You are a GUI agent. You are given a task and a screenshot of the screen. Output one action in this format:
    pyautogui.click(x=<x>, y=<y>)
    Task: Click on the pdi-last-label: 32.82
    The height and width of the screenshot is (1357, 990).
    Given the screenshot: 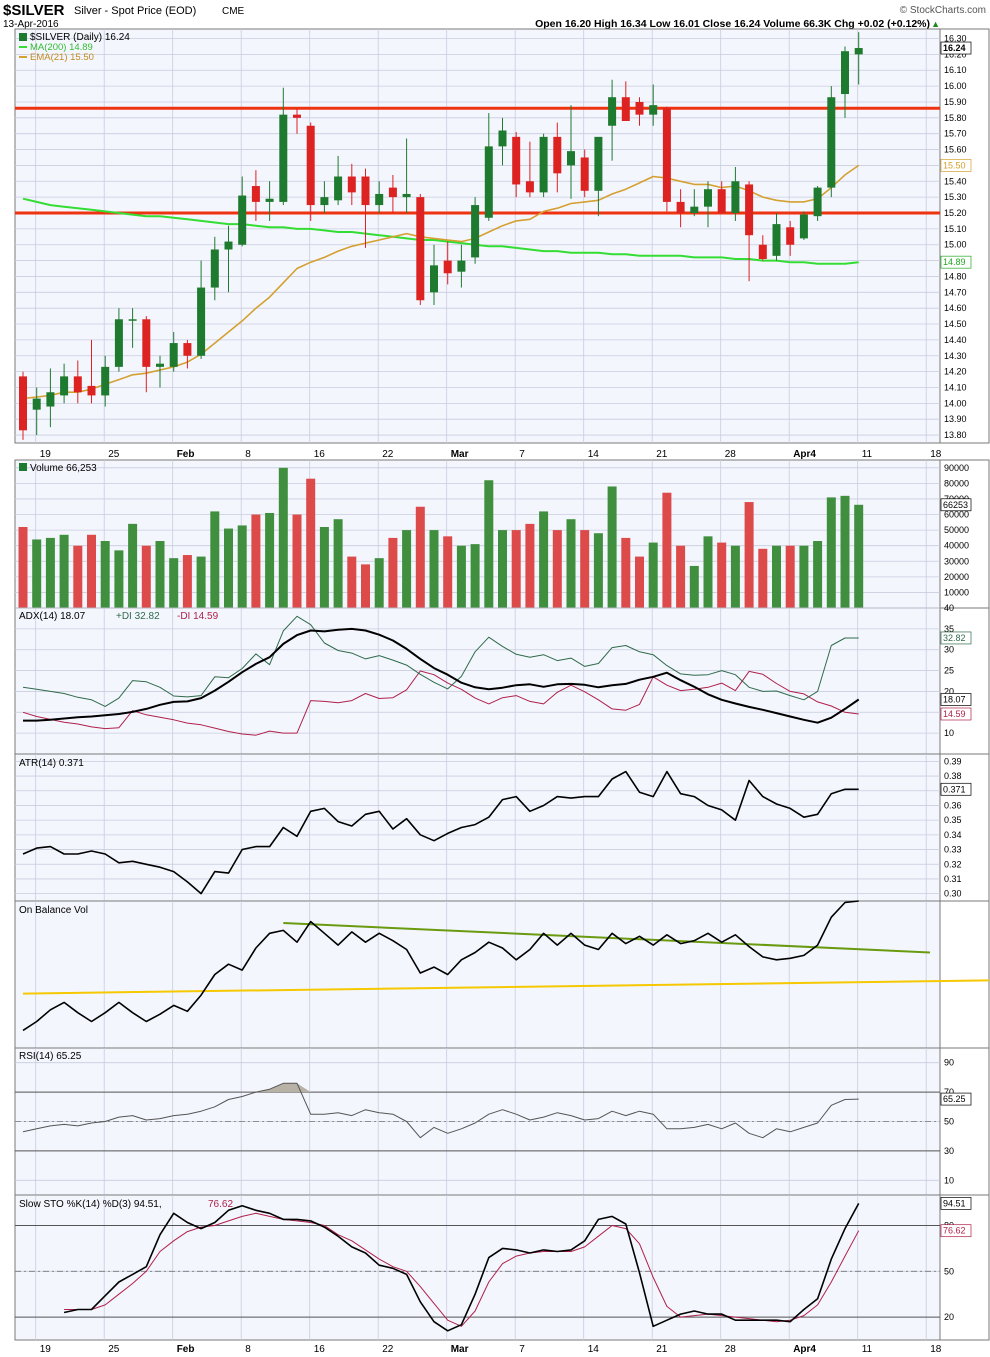 What is the action you would take?
    pyautogui.click(x=956, y=638)
    